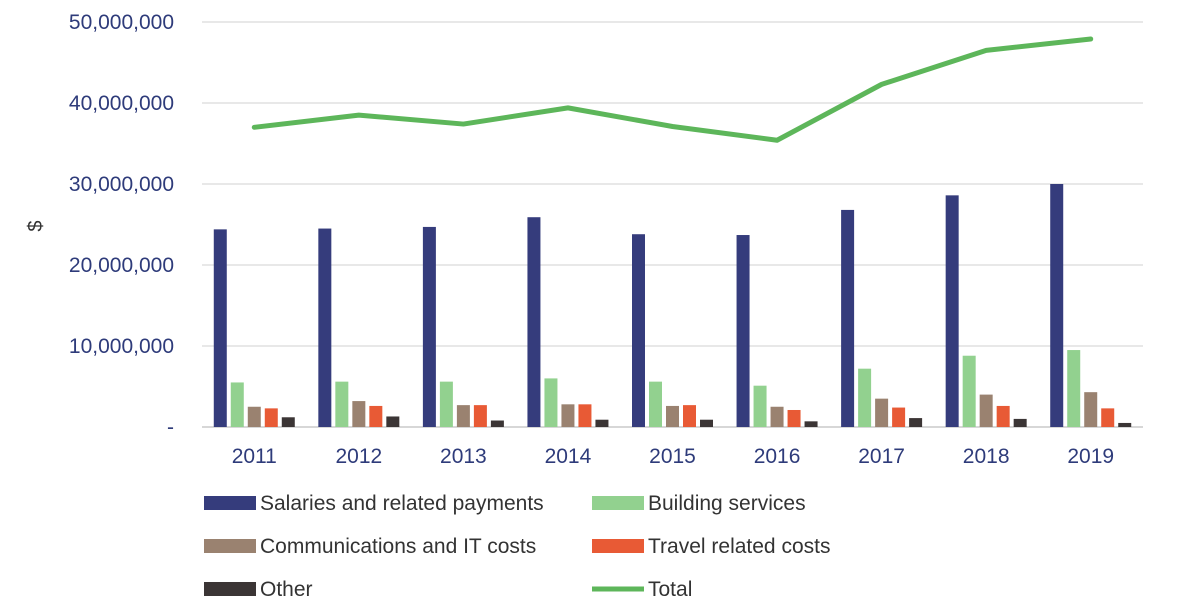 Image resolution: width=1190 pixels, height=612 pixels. I want to click on x-tick-label: 2019, so click(1090, 456).